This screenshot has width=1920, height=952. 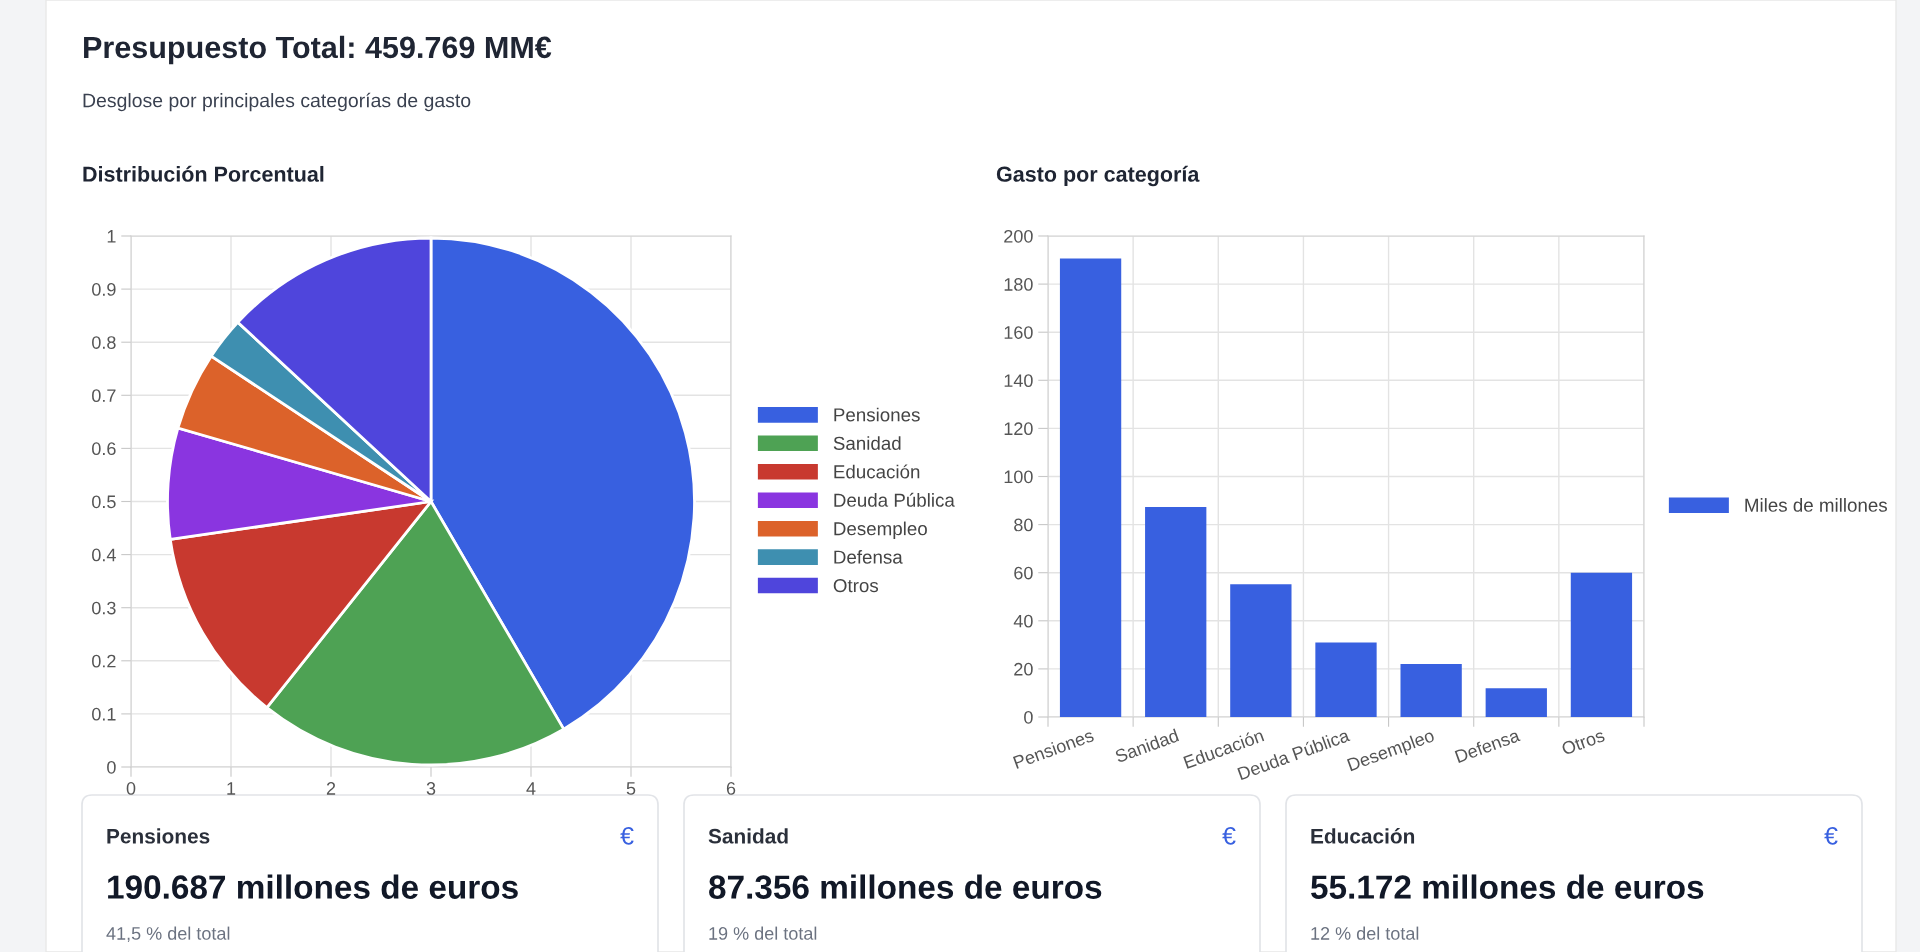 I want to click on x-tick-label: 3, so click(x=431, y=788).